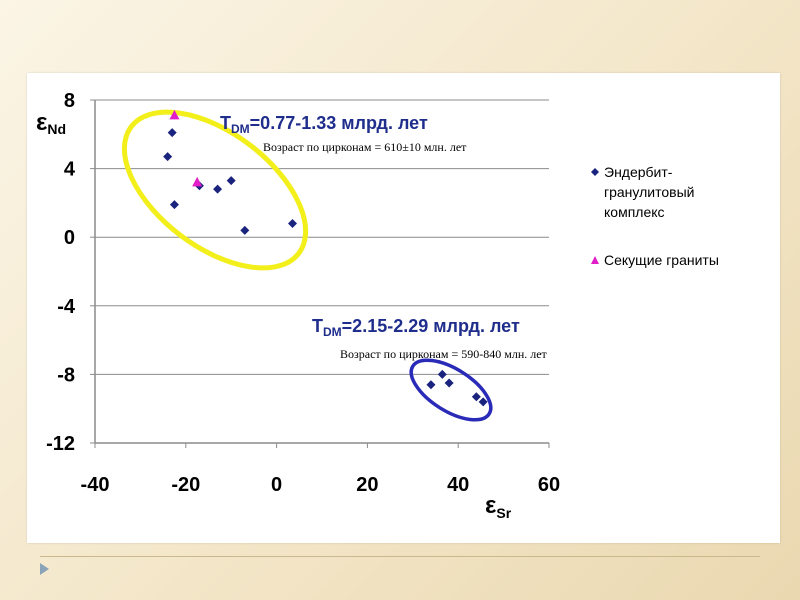 This screenshot has height=600, width=800. Describe the element at coordinates (549, 485) in the screenshot. I see `x-tick-label: 60` at that location.